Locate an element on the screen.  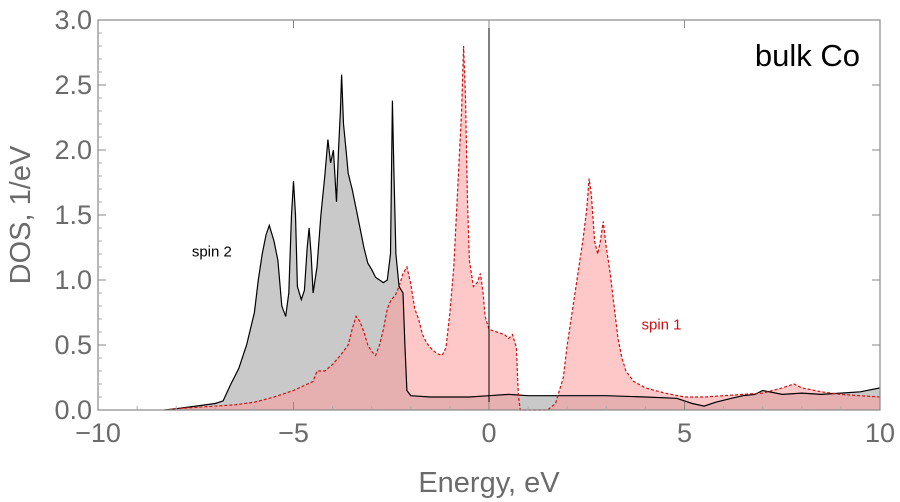
annotation-spin-2: spin 2 is located at coordinates (212, 252).